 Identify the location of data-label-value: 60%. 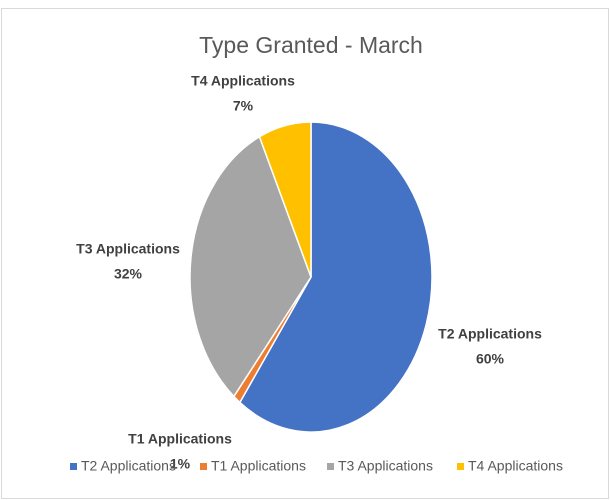
(490, 359).